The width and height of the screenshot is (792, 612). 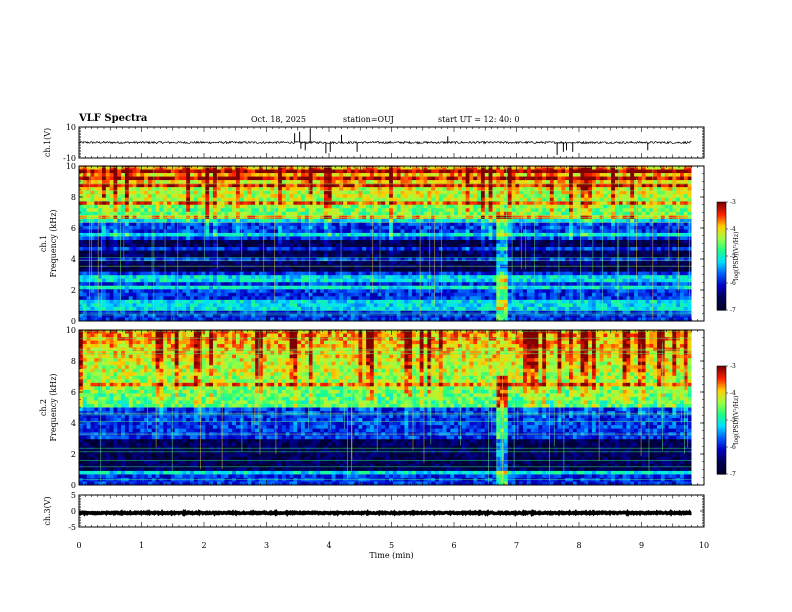 I want to click on date-label: Oct. 18, 2025, so click(x=278, y=119).